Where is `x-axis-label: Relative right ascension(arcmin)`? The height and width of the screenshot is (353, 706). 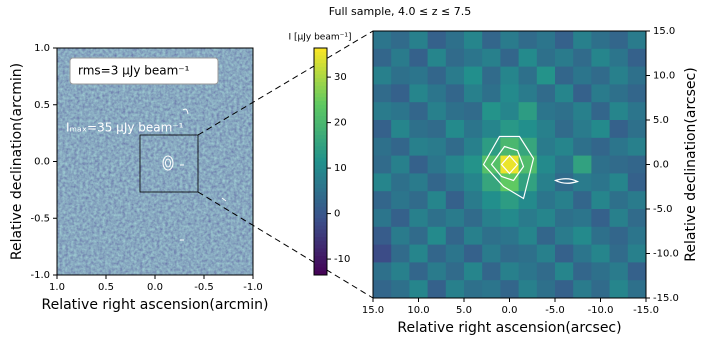
x-axis-label: Relative right ascension(arcmin) is located at coordinates (155, 305).